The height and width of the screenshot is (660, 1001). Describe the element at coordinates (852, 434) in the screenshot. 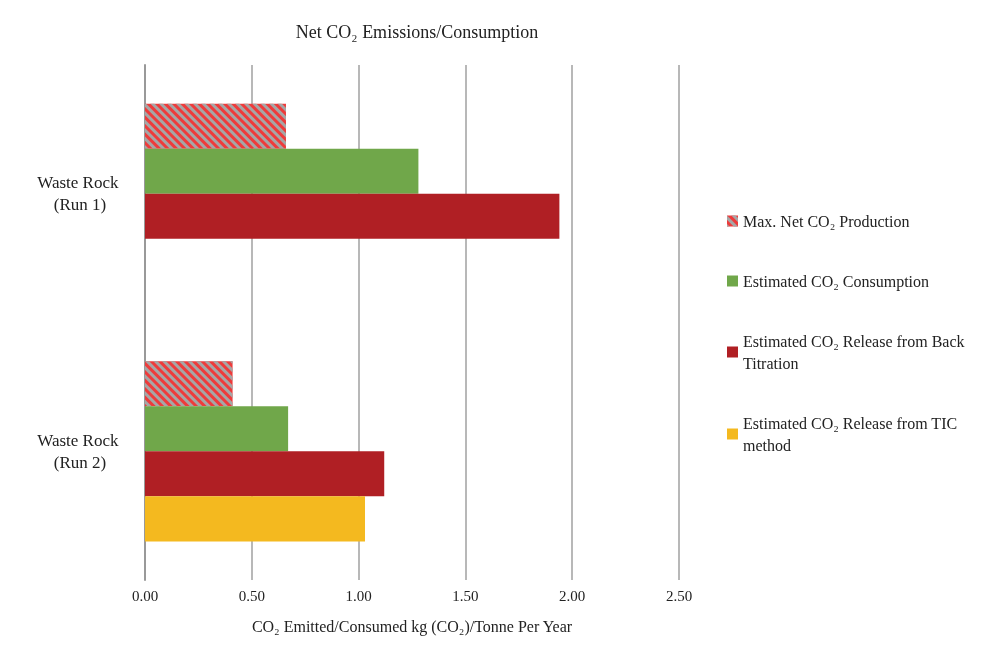

I see `legend-label: Estimated CO₂ Release from TIC method` at that location.